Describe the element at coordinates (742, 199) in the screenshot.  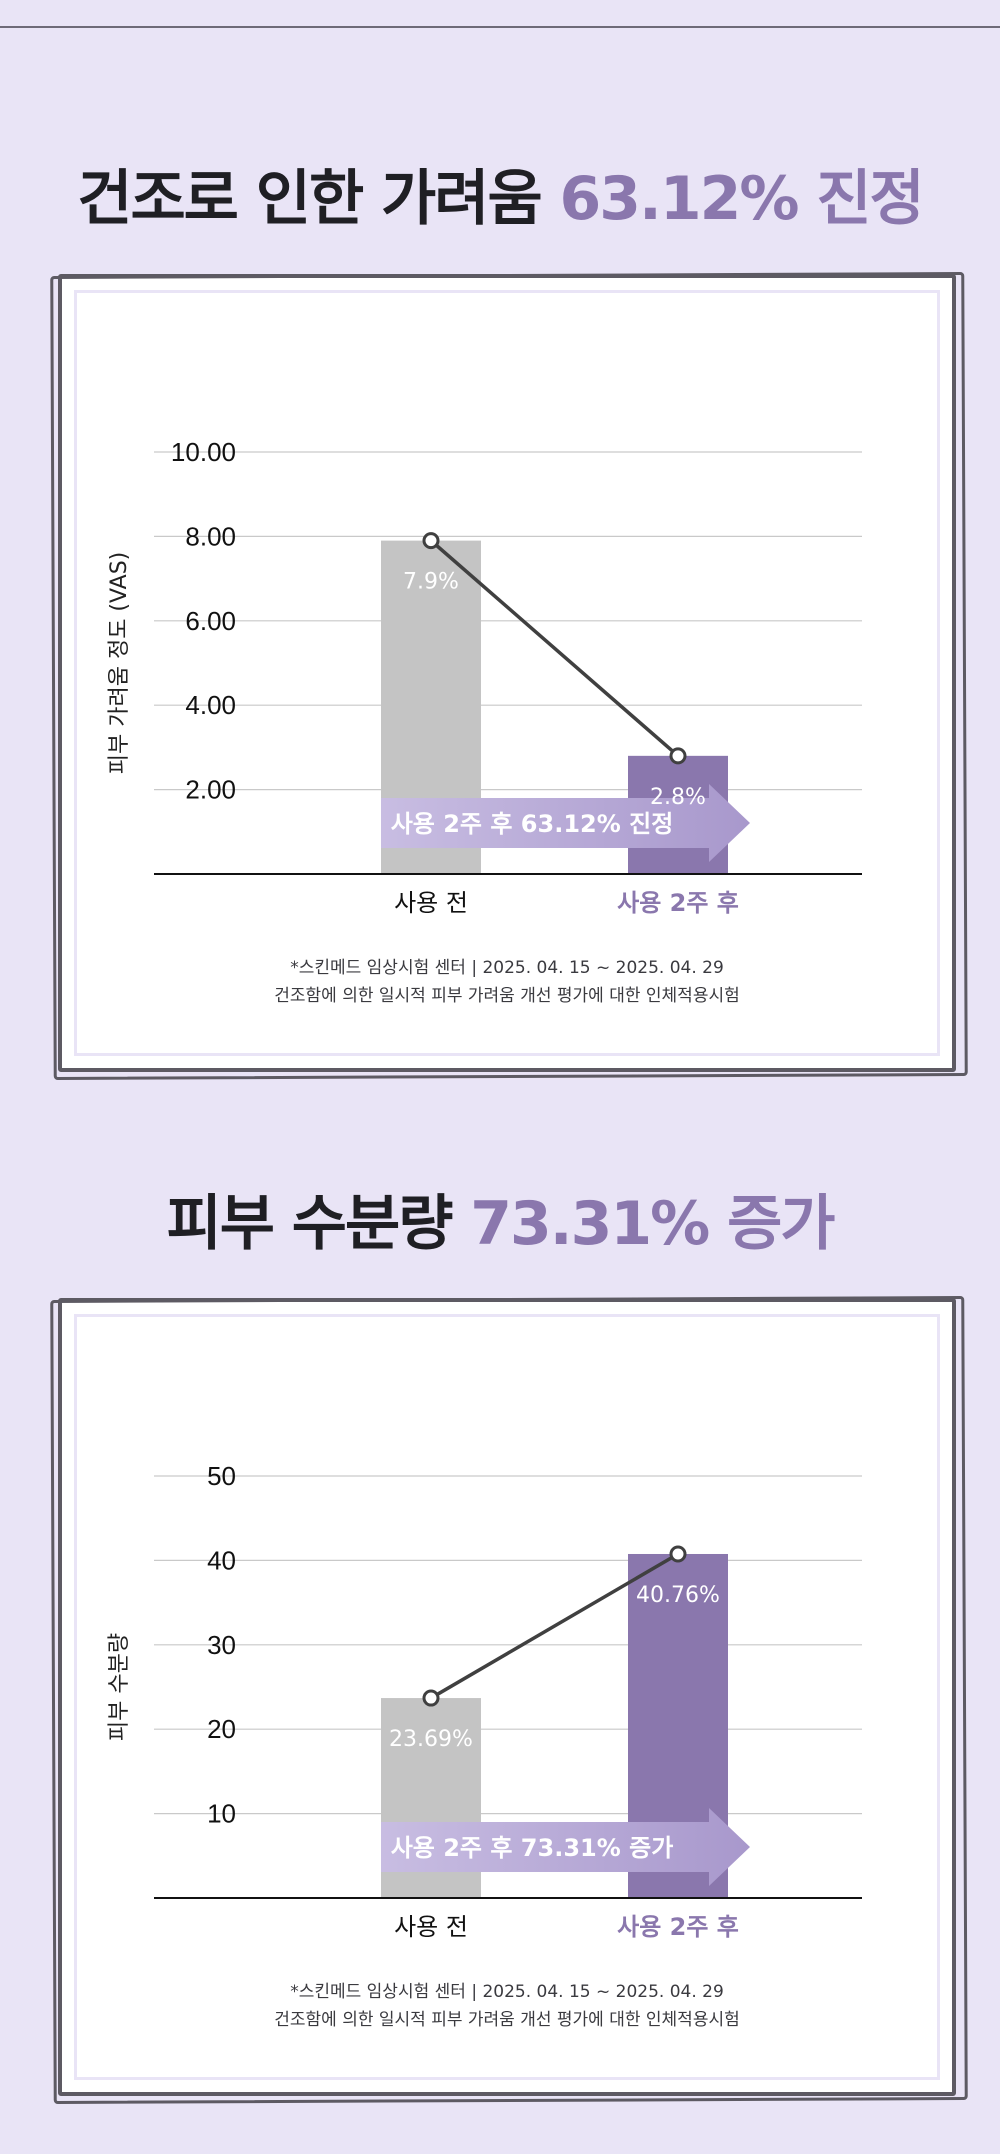
I see `title-highlight: 63.12% 진정` at that location.